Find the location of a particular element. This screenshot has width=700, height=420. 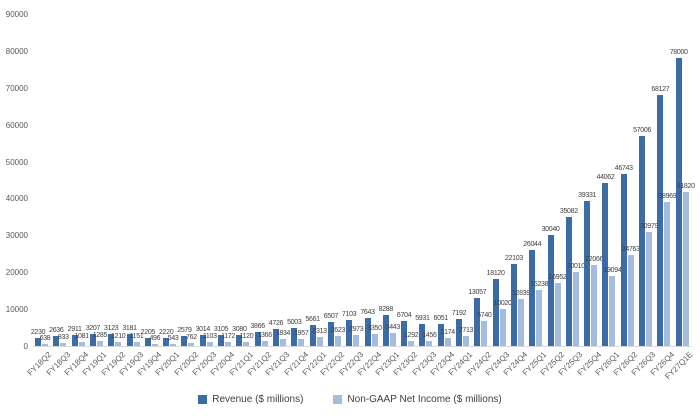

revenue-value-label: 6507 is located at coordinates (331, 316).